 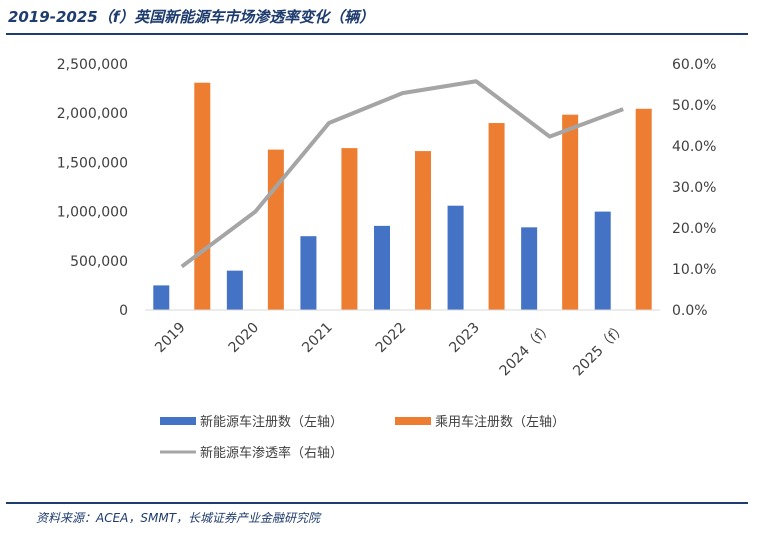 I want to click on footer-divider, so click(x=377, y=503).